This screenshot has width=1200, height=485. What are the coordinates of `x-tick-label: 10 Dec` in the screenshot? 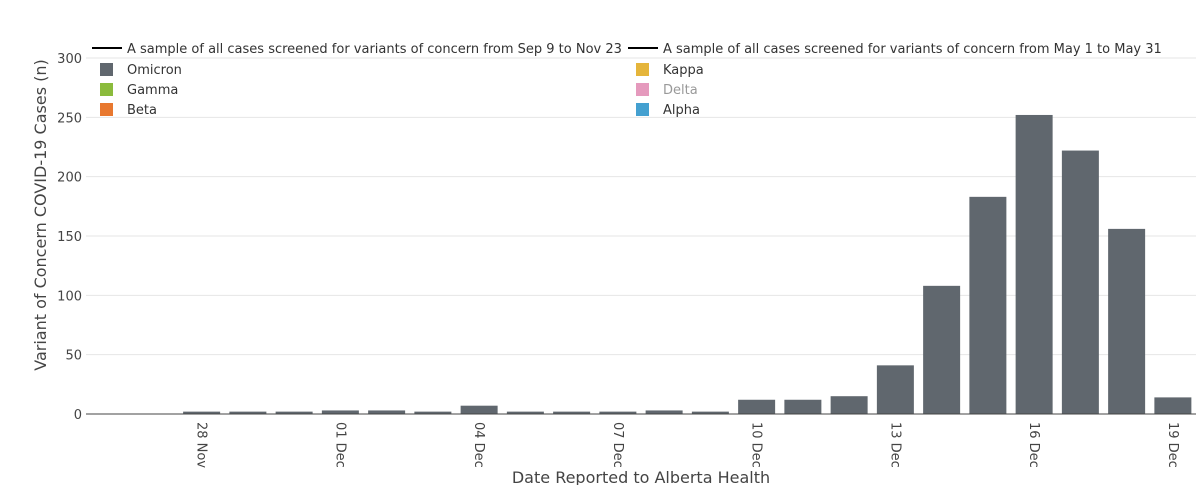 It's located at (756, 445).